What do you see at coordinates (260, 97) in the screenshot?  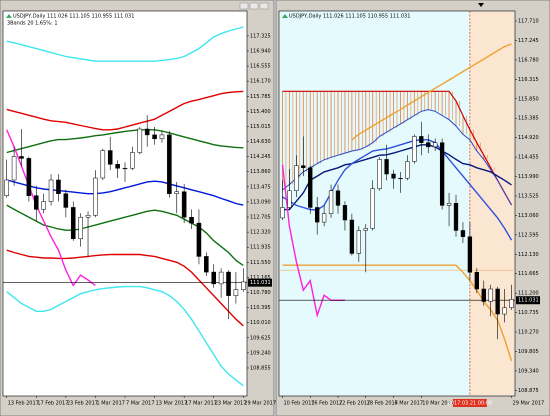 I see `y-tick-label: 115.785` at bounding box center [260, 97].